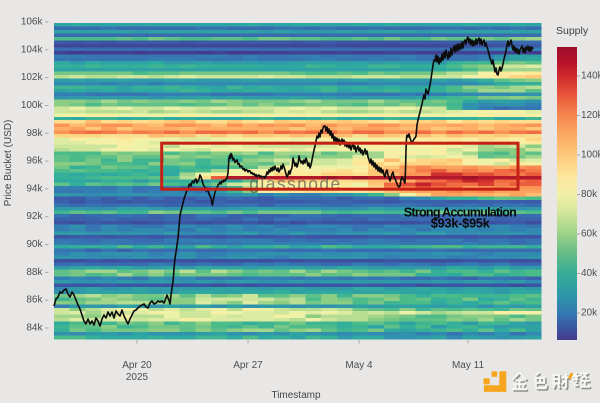  I want to click on svg-text: 60k, so click(589, 234).